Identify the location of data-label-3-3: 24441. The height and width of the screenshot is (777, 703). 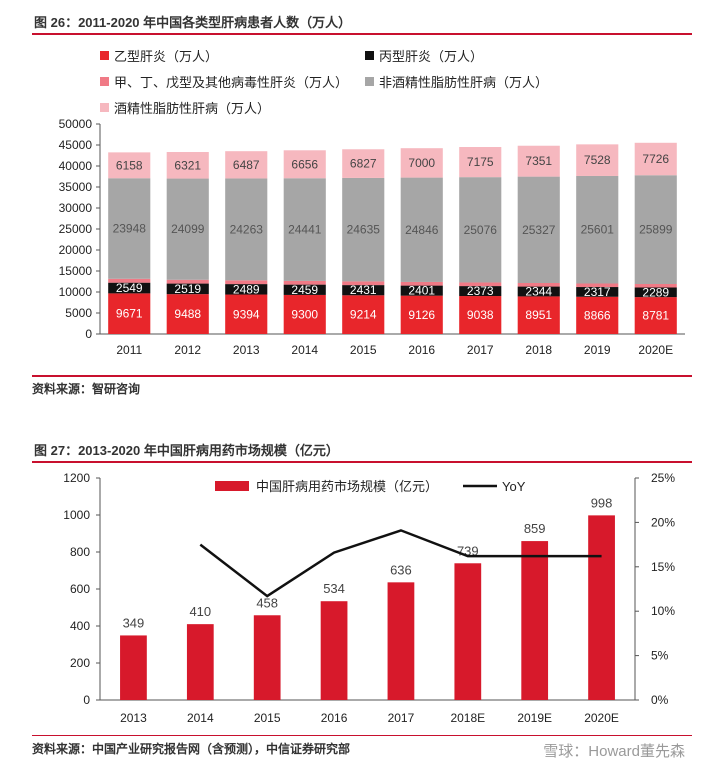
(305, 230).